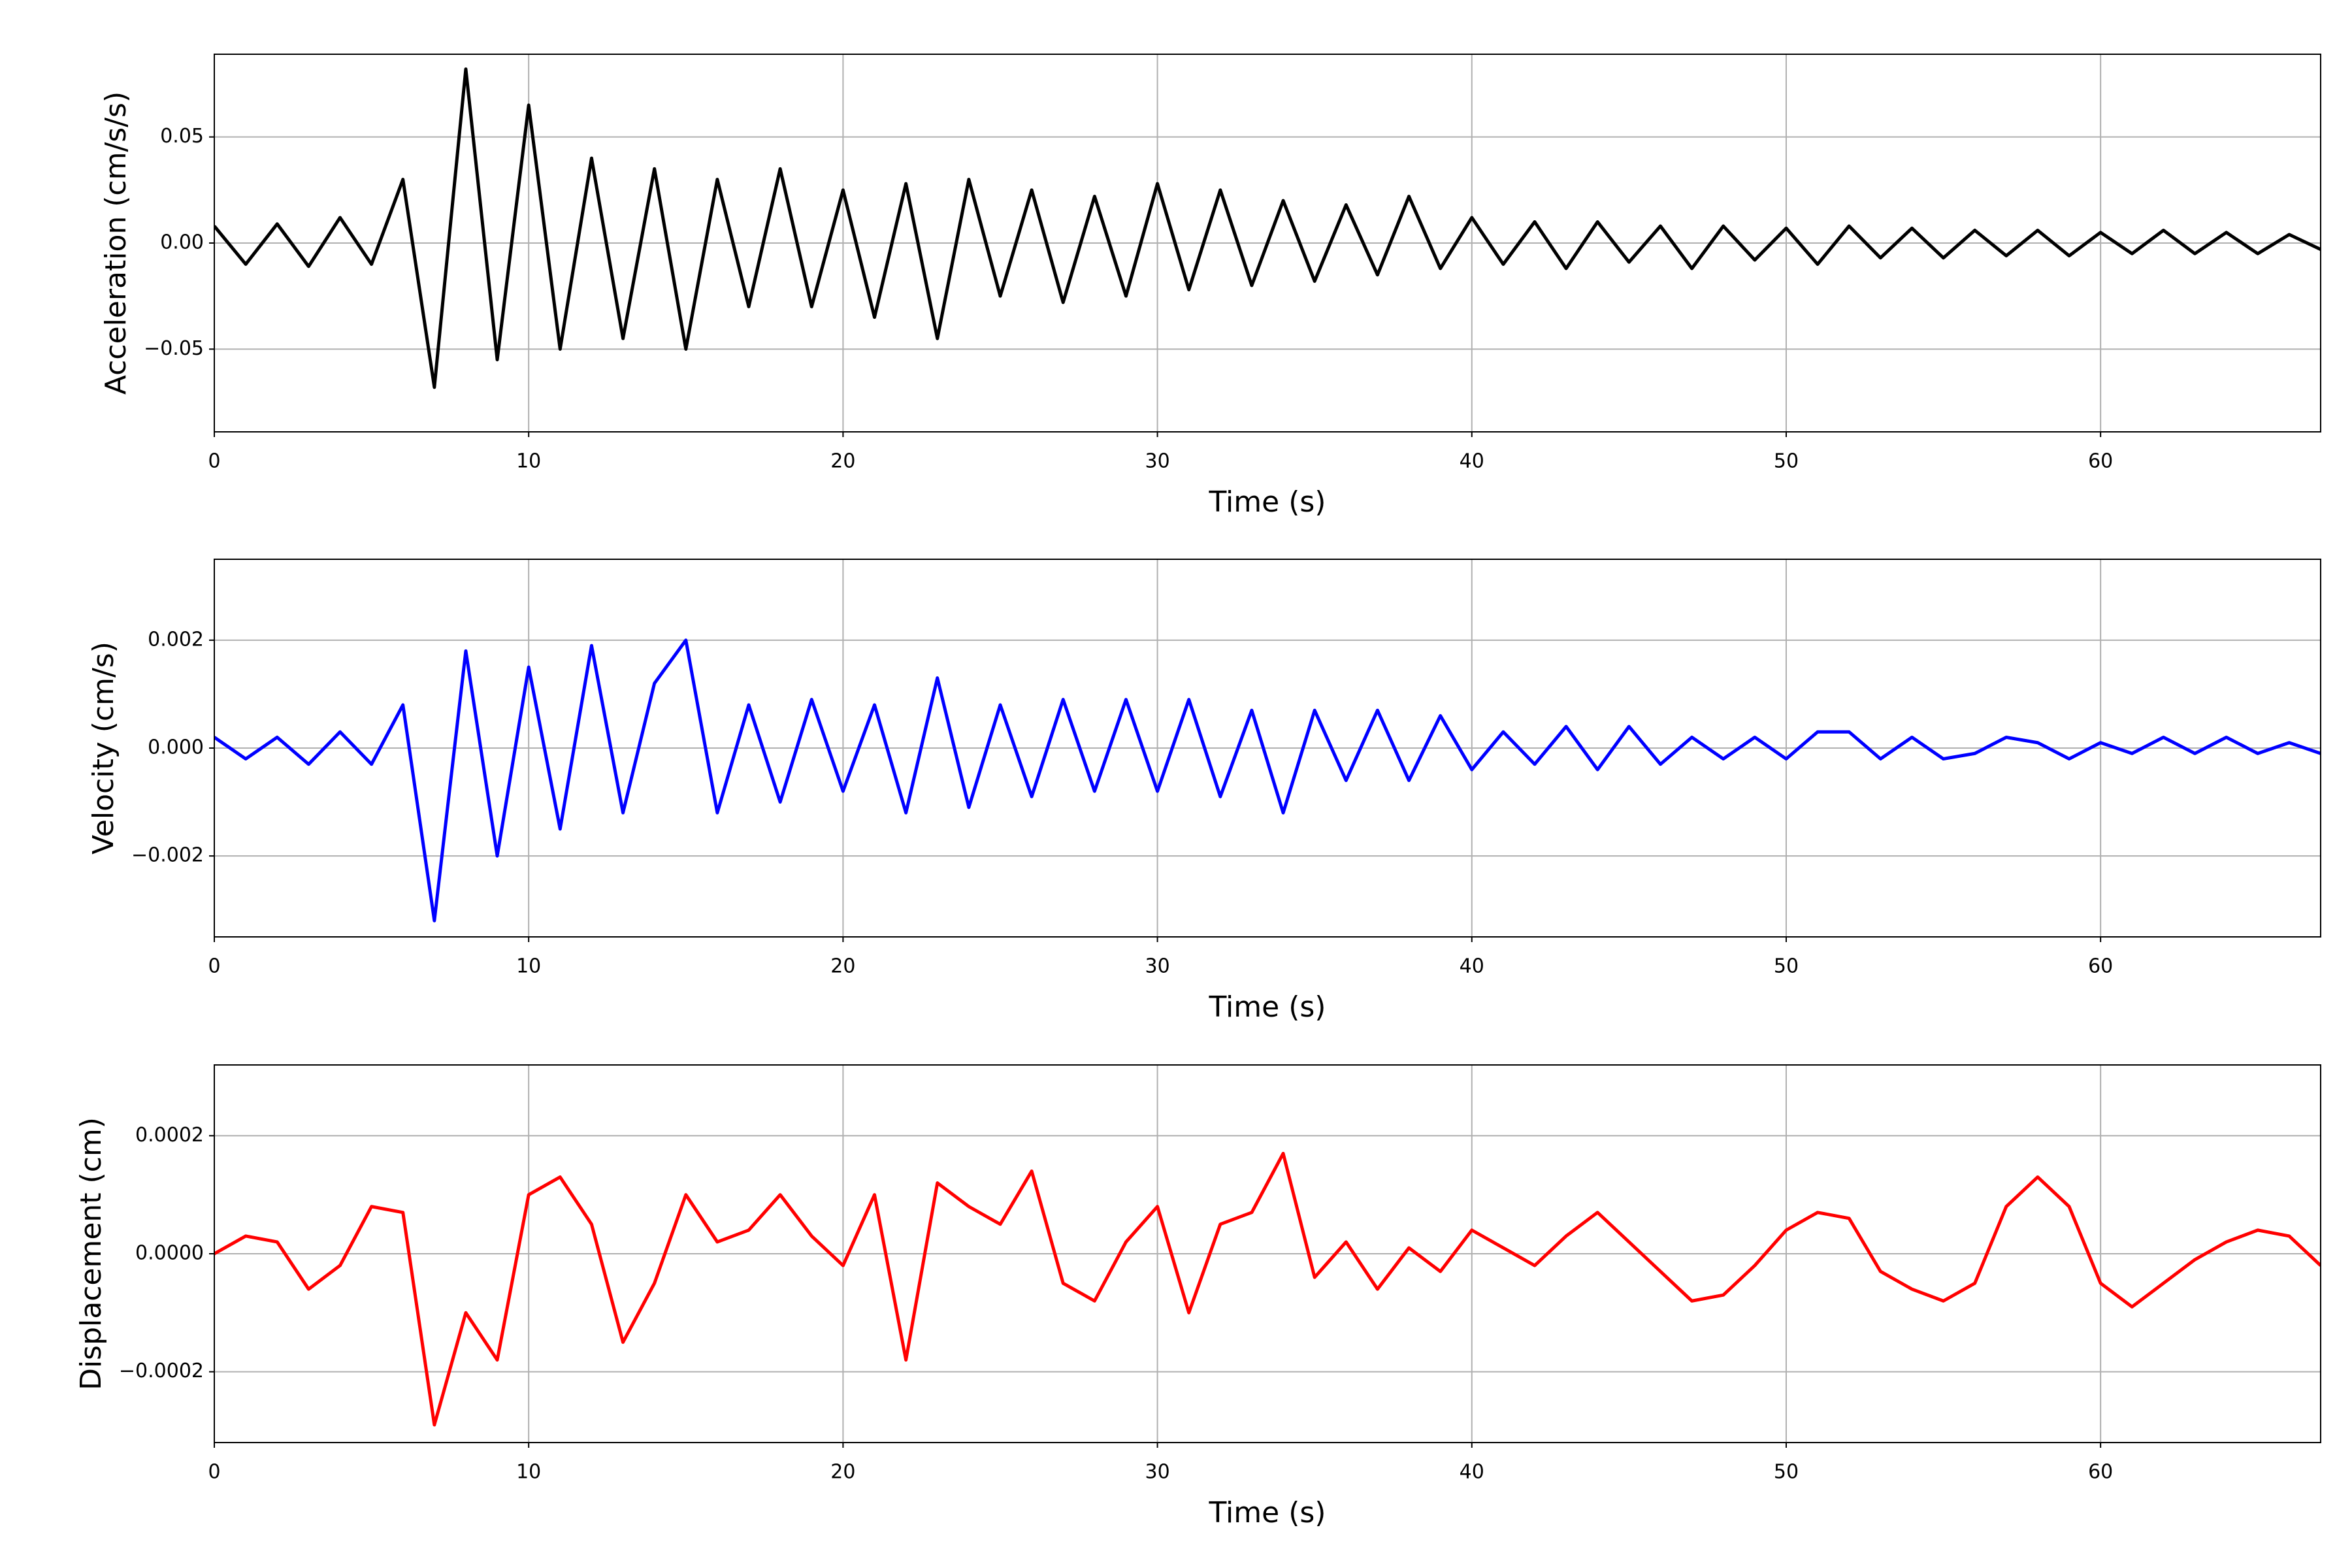 This screenshot has width=2352, height=1568. What do you see at coordinates (161, 1371) in the screenshot?
I see `y-tick-label: −0.0002` at bounding box center [161, 1371].